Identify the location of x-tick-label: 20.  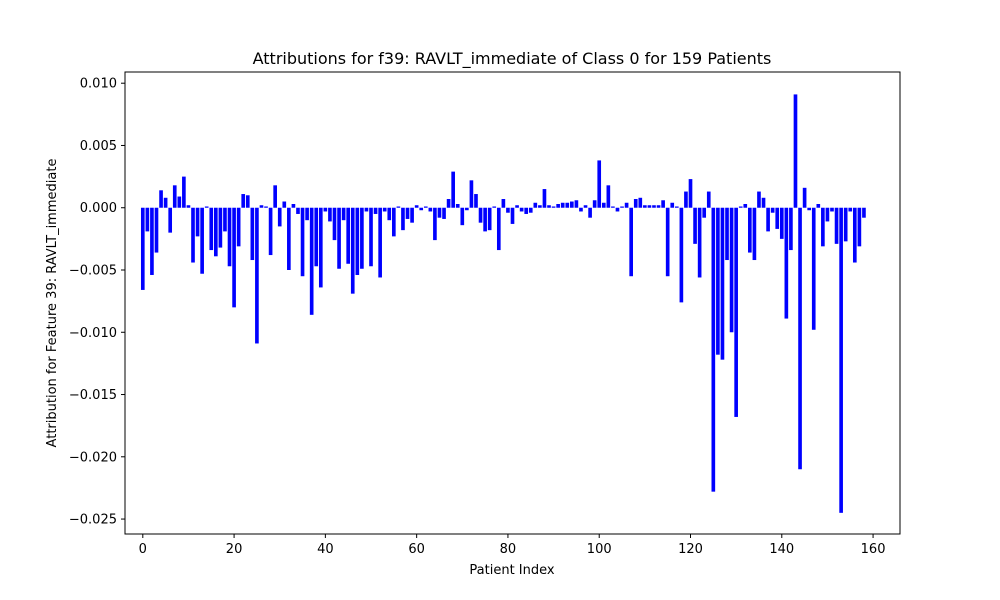
(234, 549).